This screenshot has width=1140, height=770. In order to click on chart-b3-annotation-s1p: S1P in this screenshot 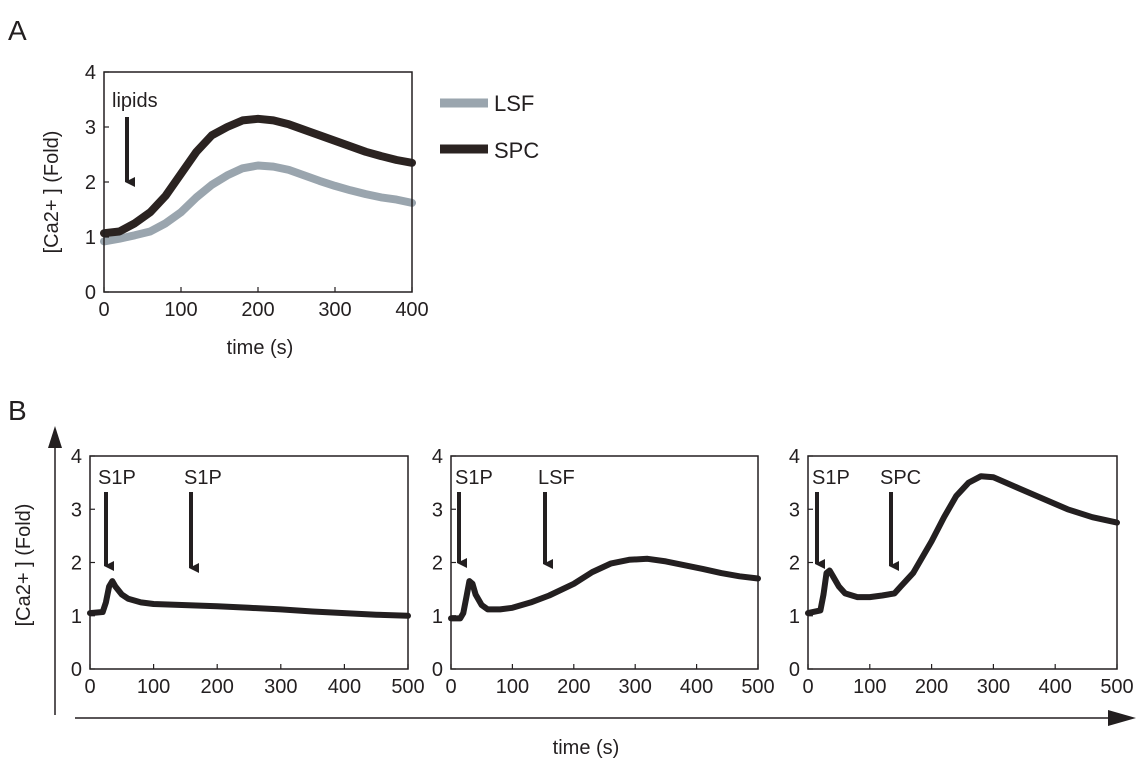, I will do `click(831, 478)`.